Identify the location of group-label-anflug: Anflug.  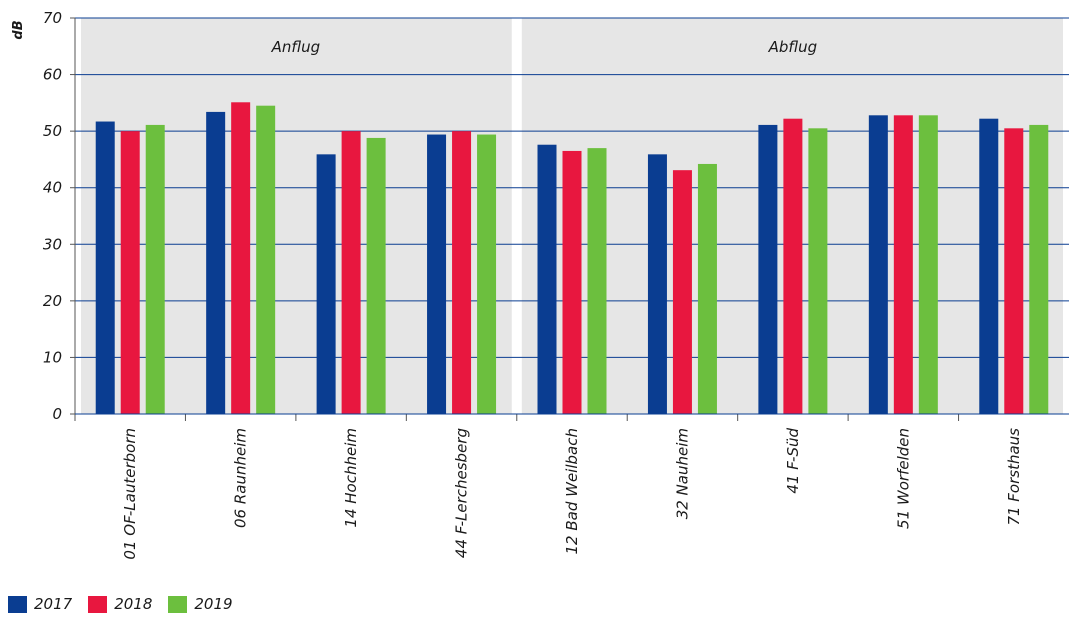
(296, 47).